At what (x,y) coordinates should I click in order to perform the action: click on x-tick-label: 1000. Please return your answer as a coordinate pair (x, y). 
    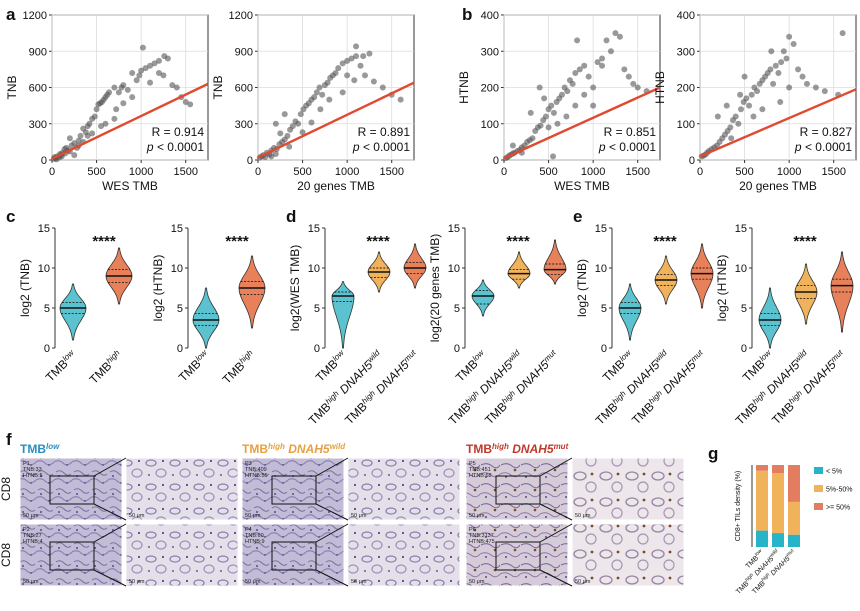
    Looking at the image, I should click on (347, 172).